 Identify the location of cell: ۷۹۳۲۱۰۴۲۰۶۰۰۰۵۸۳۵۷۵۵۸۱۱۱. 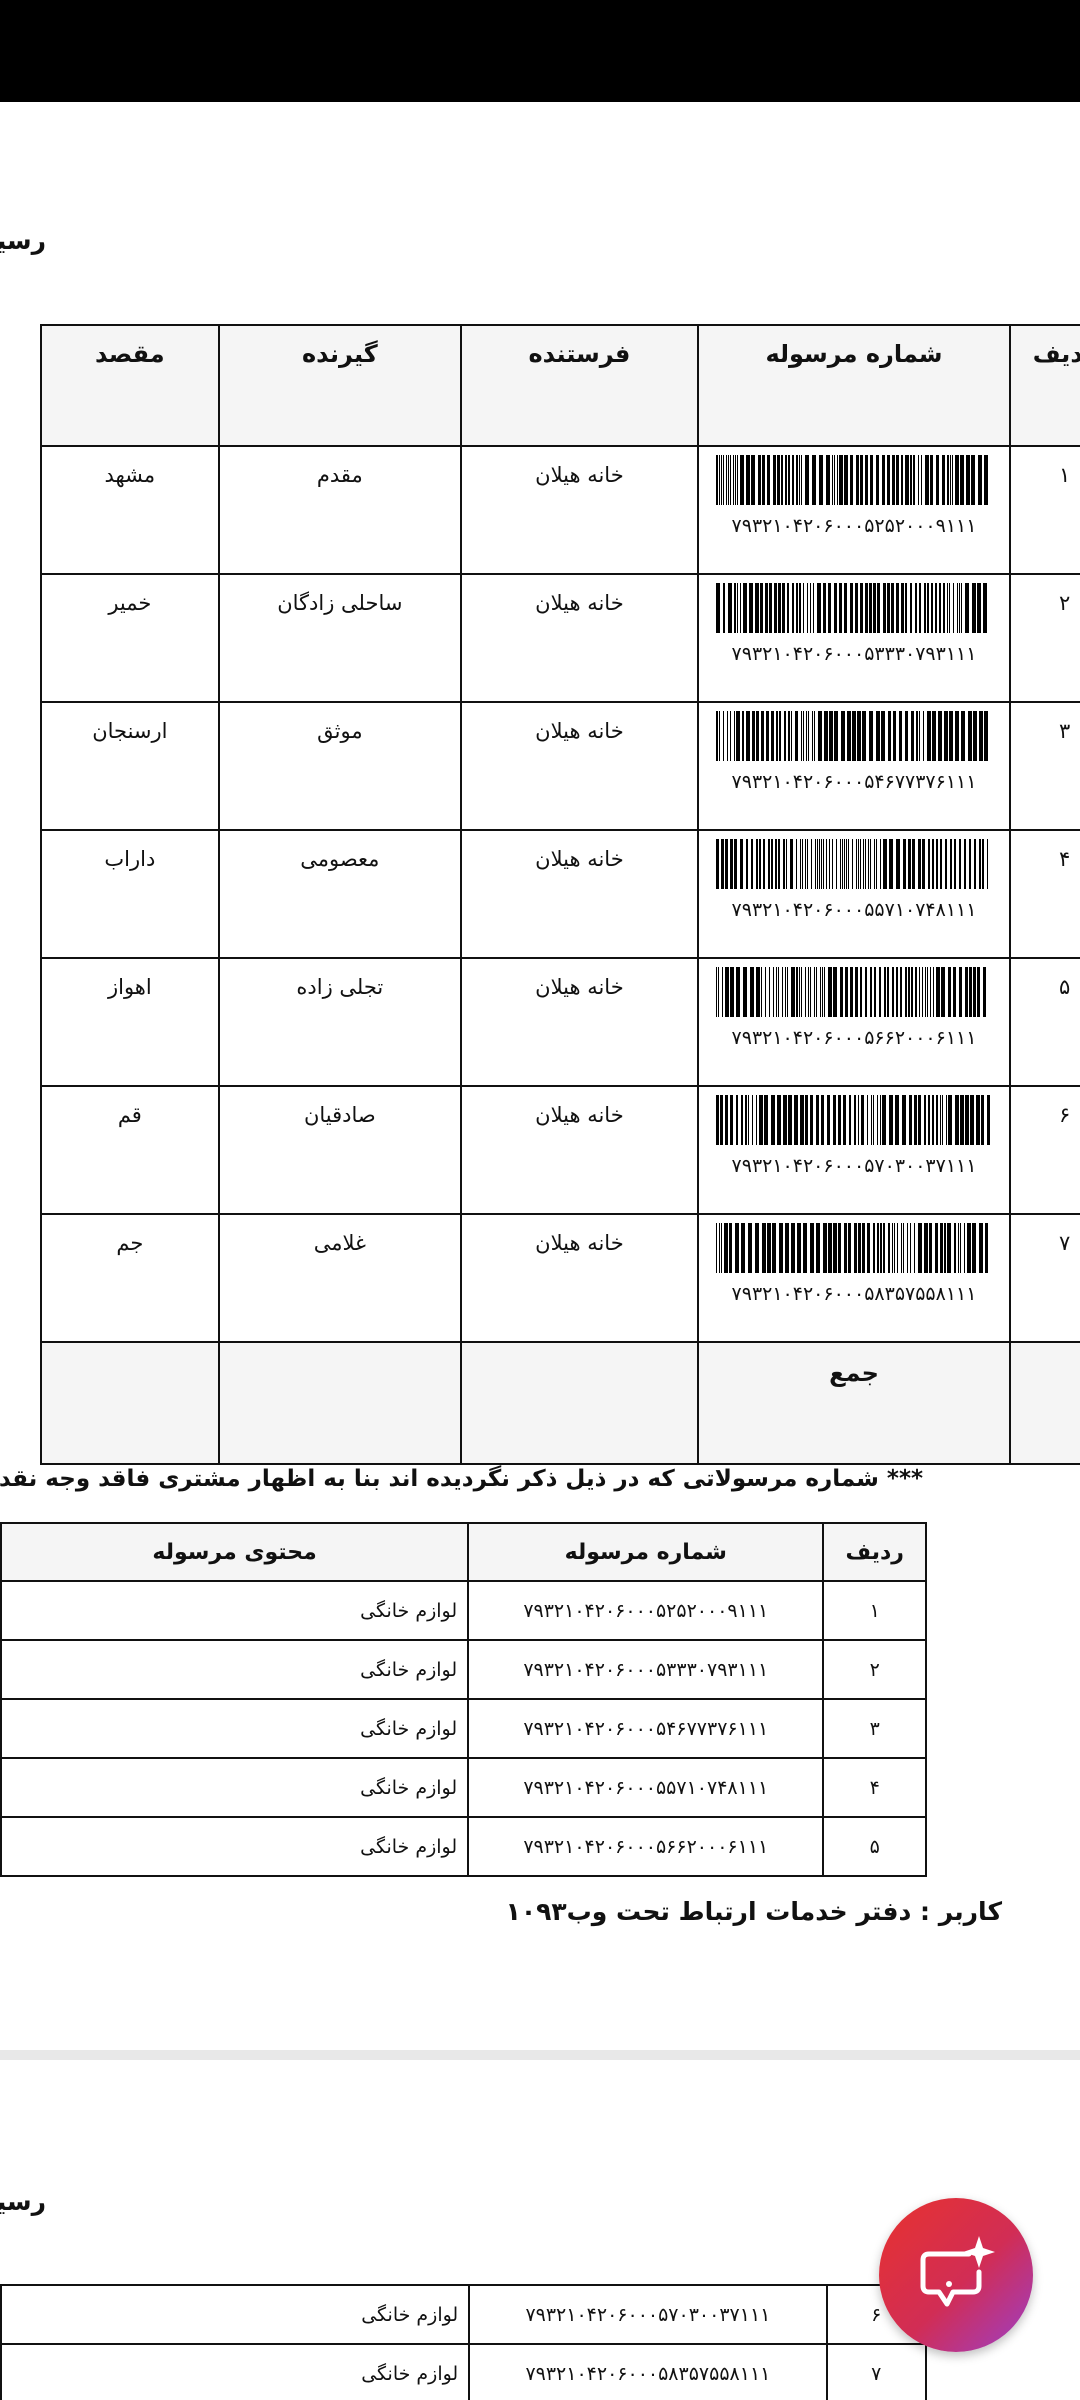
(648, 2371).